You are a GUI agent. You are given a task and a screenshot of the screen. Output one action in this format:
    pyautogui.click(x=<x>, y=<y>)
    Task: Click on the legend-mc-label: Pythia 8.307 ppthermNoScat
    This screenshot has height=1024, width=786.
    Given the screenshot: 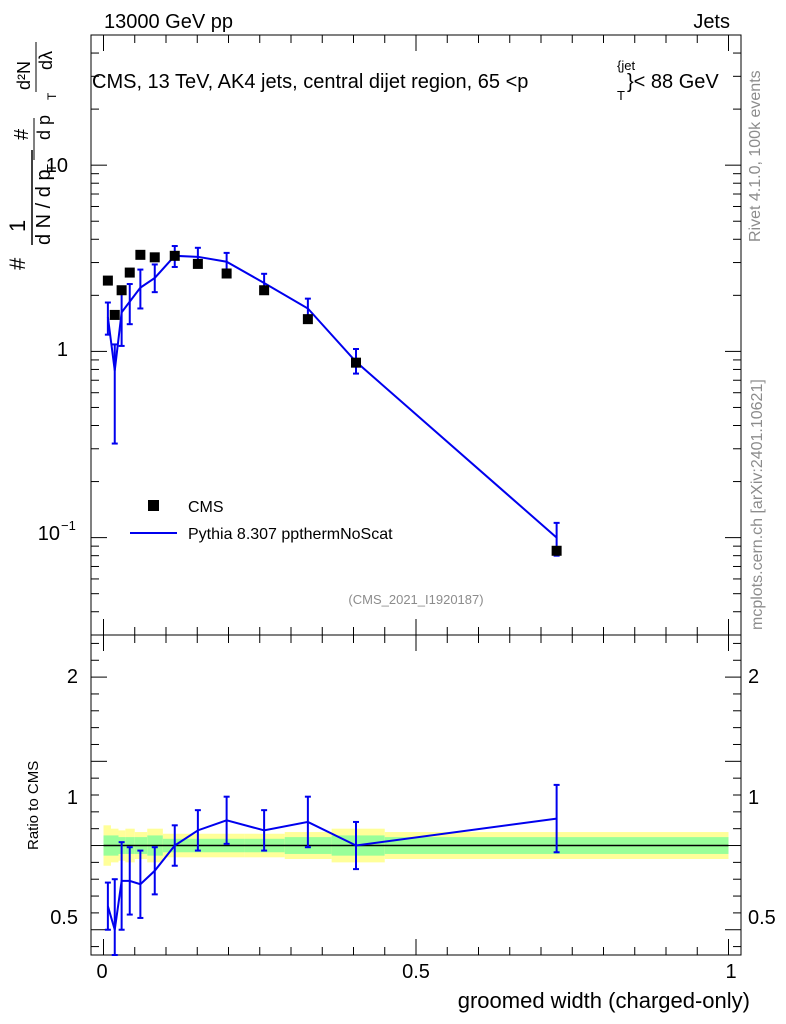 What is the action you would take?
    pyautogui.click(x=290, y=534)
    